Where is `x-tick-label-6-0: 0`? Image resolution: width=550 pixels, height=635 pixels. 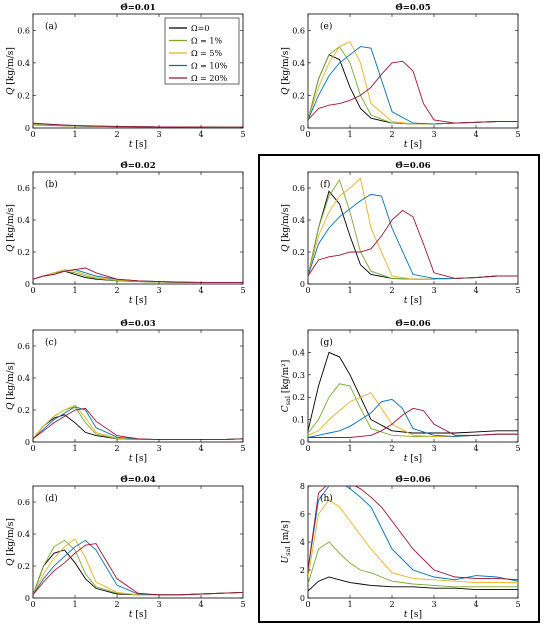
x-tick-label-6-0: 0 is located at coordinates (307, 290).